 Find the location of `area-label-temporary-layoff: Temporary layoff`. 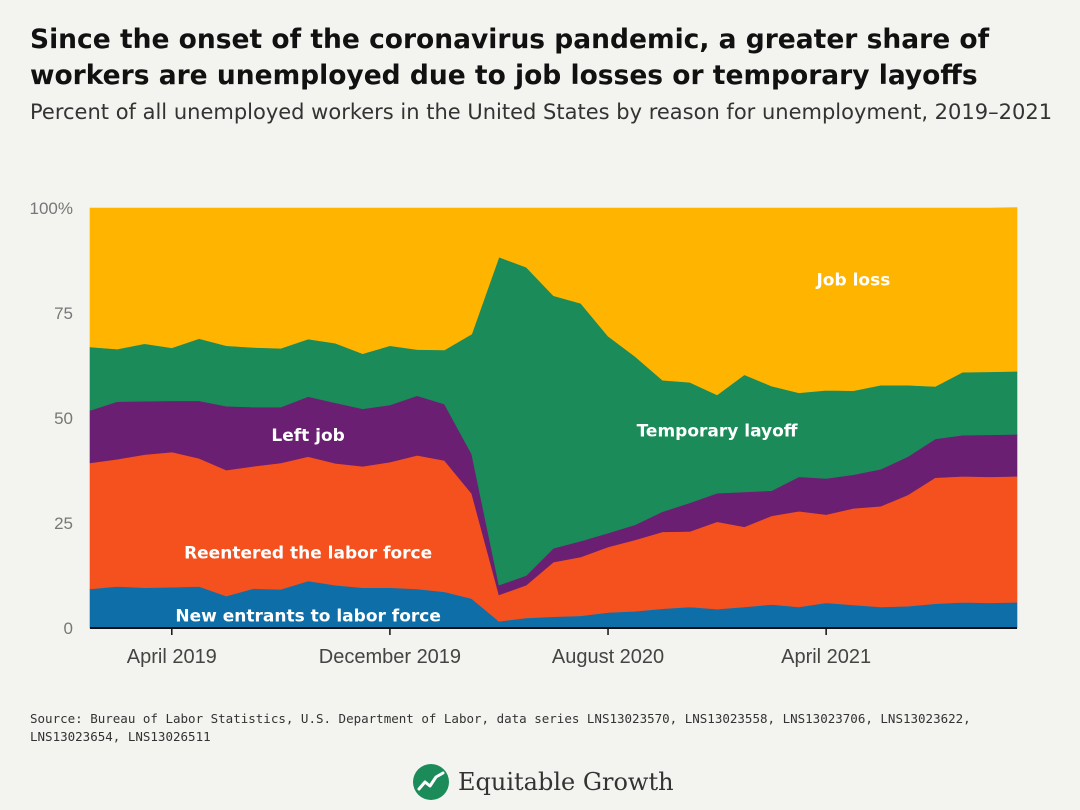

area-label-temporary-layoff: Temporary layoff is located at coordinates (717, 432).